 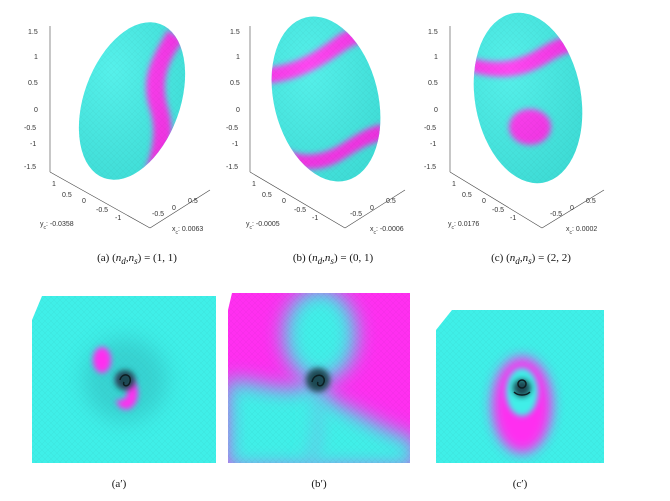 What do you see at coordinates (581, 231) in the screenshot?
I see `panel-c-x-axis-label: xc: 0.0002` at bounding box center [581, 231].